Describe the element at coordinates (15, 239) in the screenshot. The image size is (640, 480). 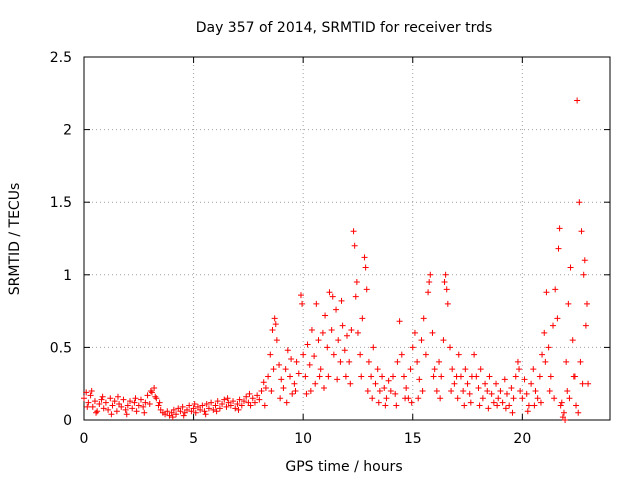
I see `y-axis-label: SRMTID / TECUs` at that location.